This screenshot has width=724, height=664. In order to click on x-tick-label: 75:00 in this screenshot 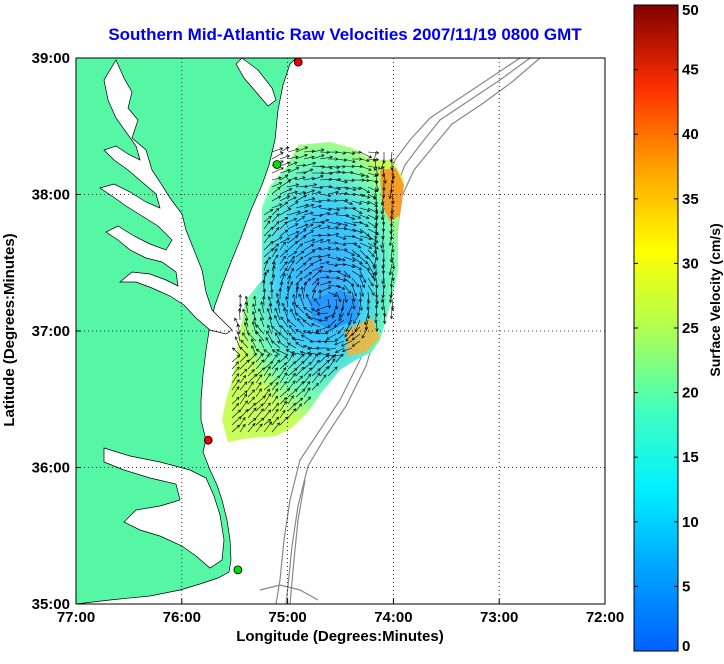, I will do `click(287, 617)`.